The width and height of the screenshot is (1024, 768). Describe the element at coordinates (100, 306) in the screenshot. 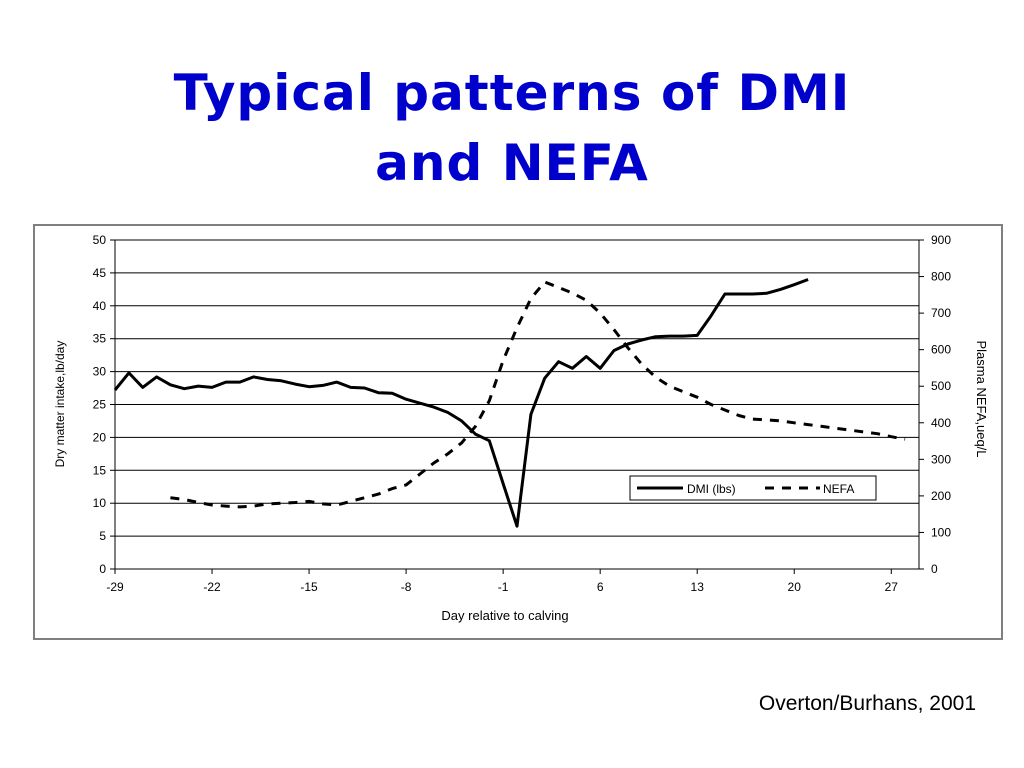

I see `y-tick-label: 40` at that location.